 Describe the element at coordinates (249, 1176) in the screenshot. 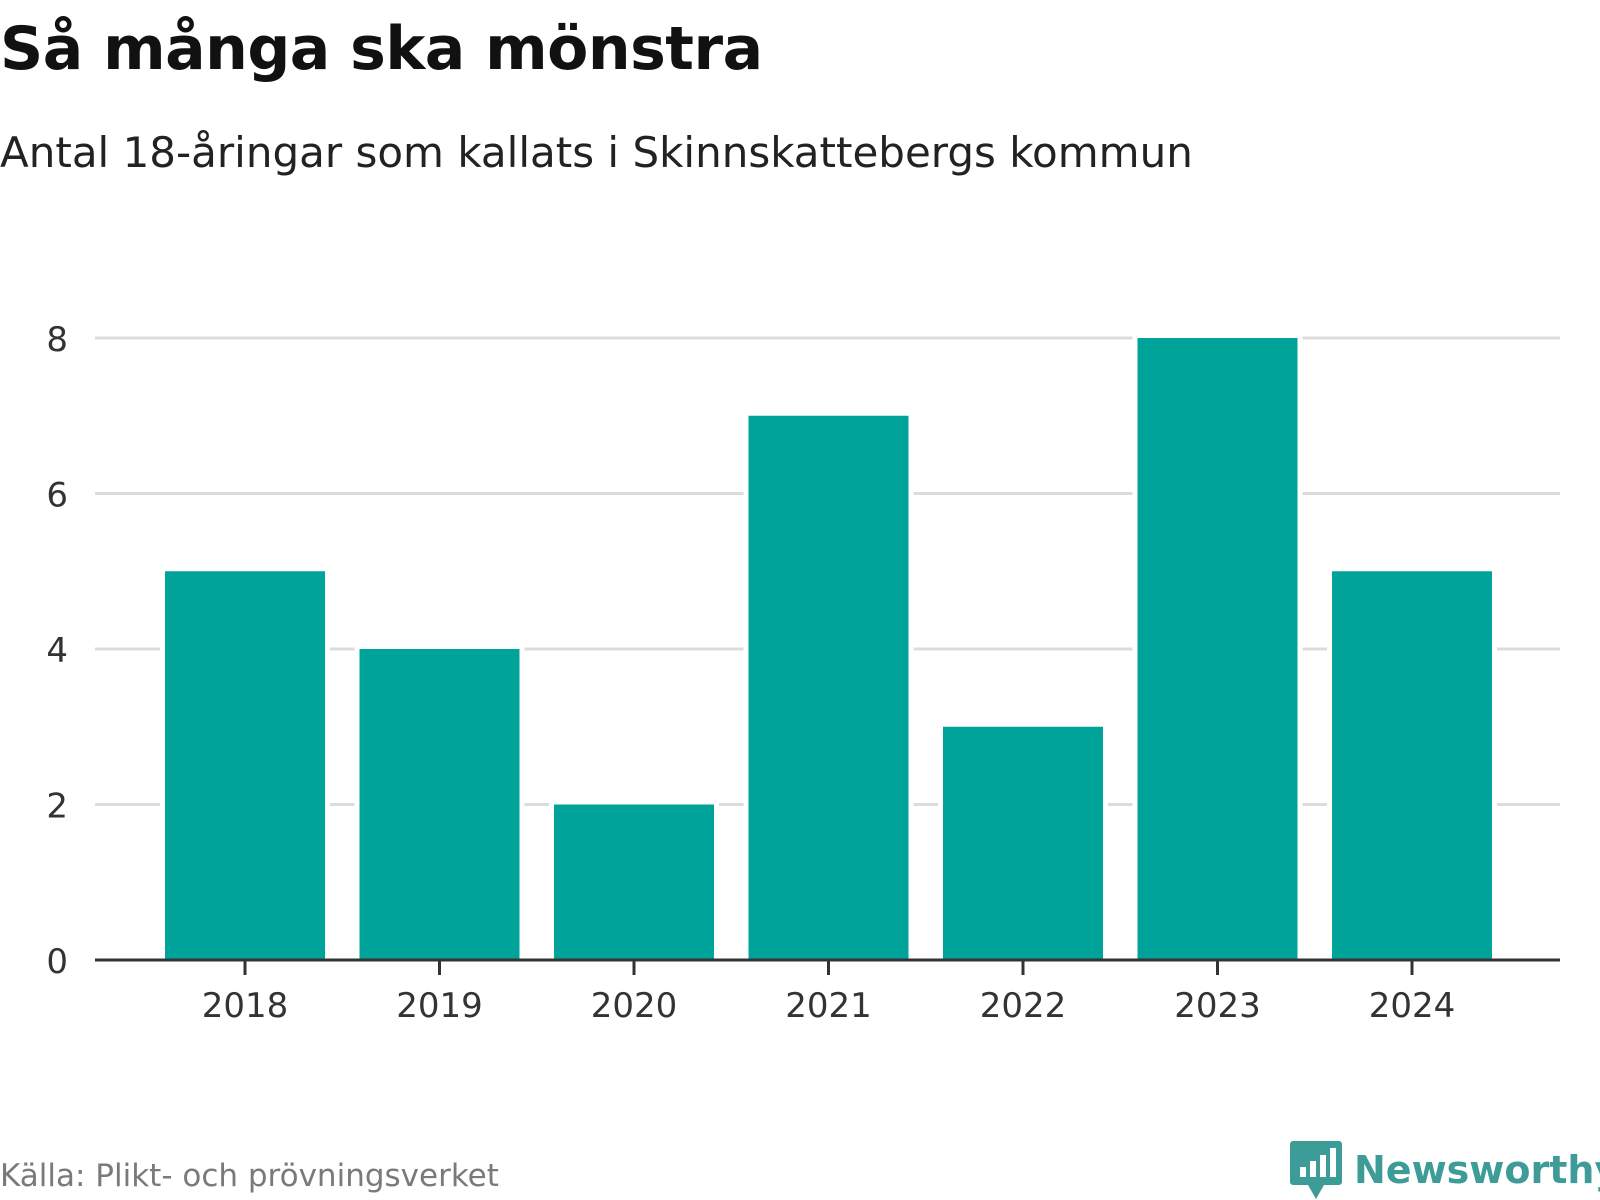

I see `source-note: Källa: Plikt- och prövningsverket` at that location.